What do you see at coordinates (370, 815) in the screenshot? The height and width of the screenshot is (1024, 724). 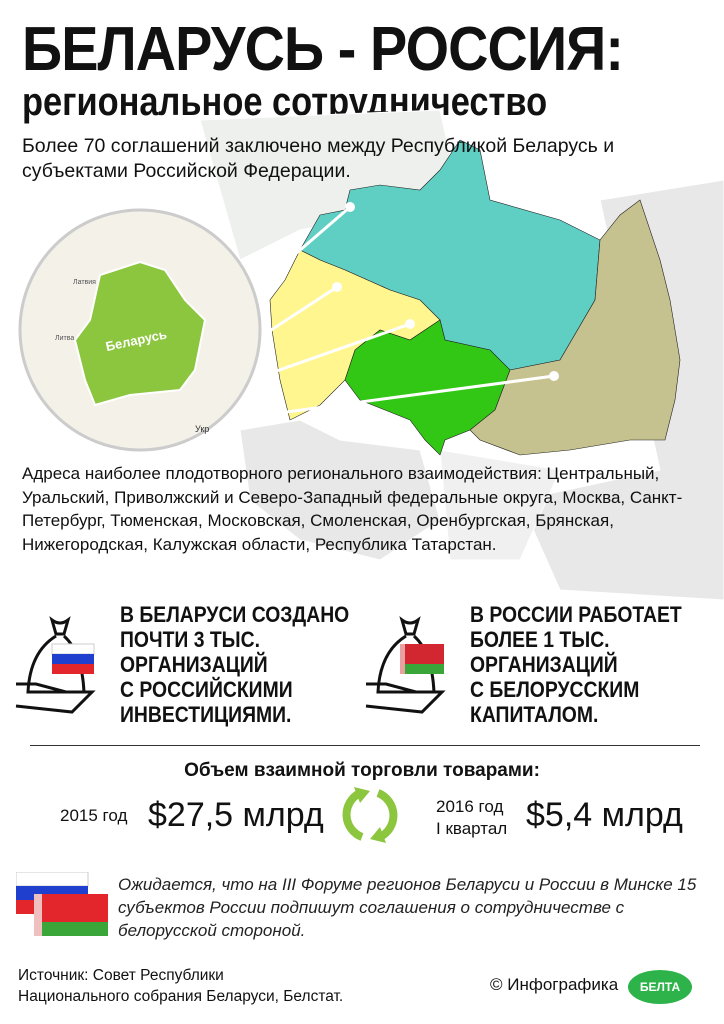 I see `exchange-arrows-icon` at bounding box center [370, 815].